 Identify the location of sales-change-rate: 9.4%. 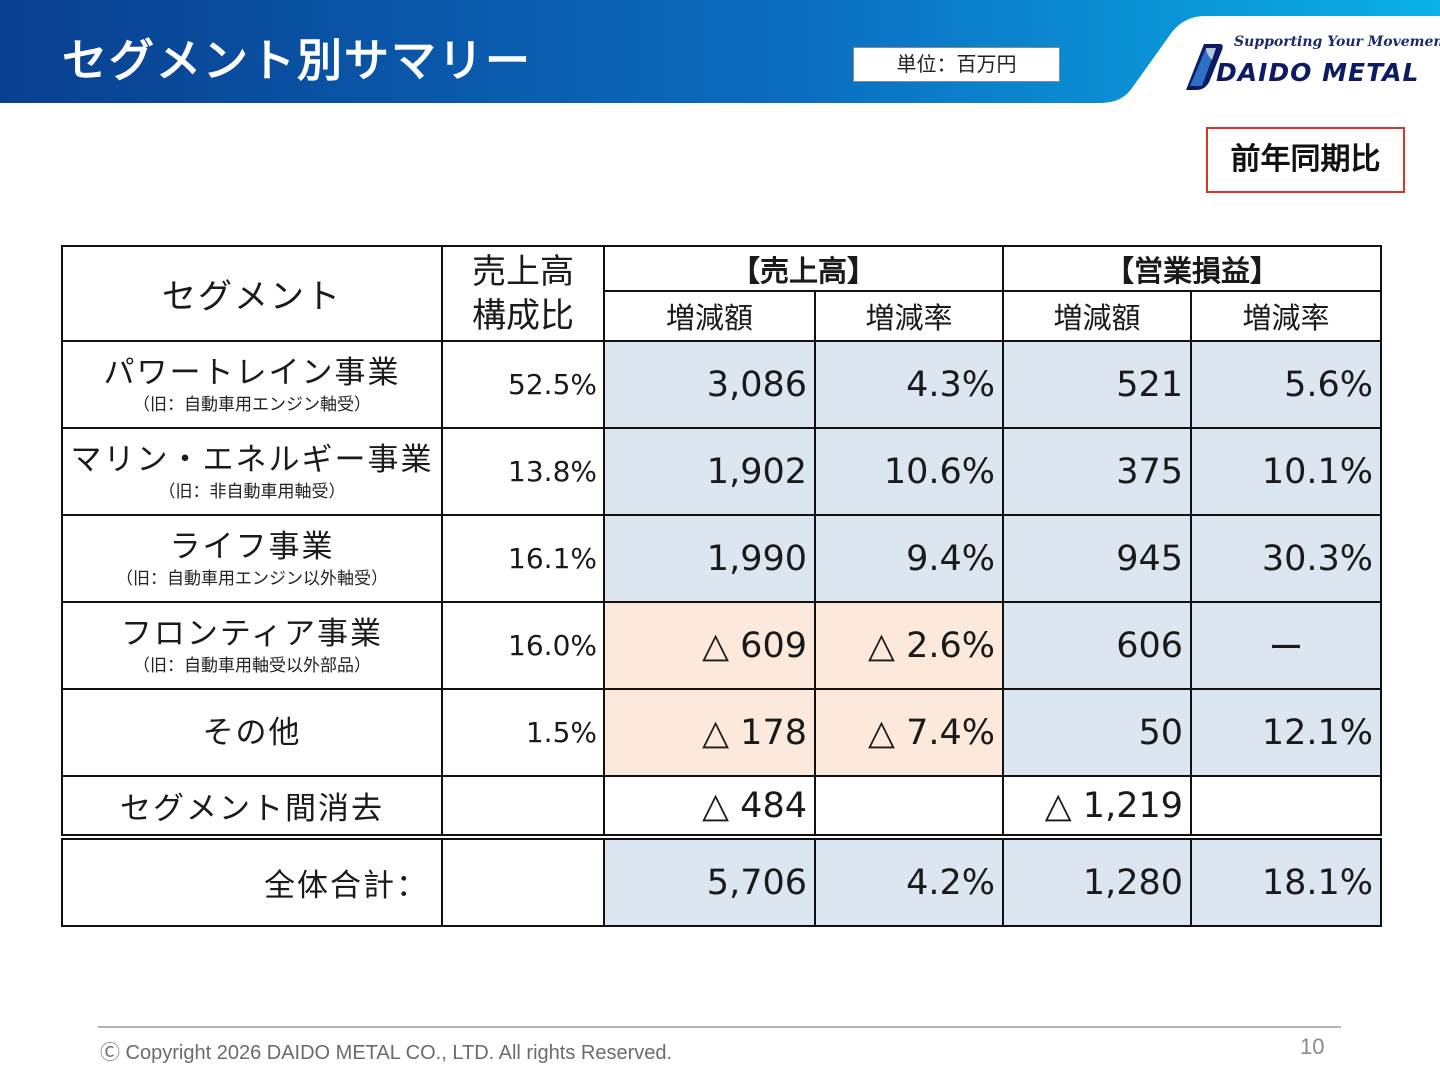
(909, 558).